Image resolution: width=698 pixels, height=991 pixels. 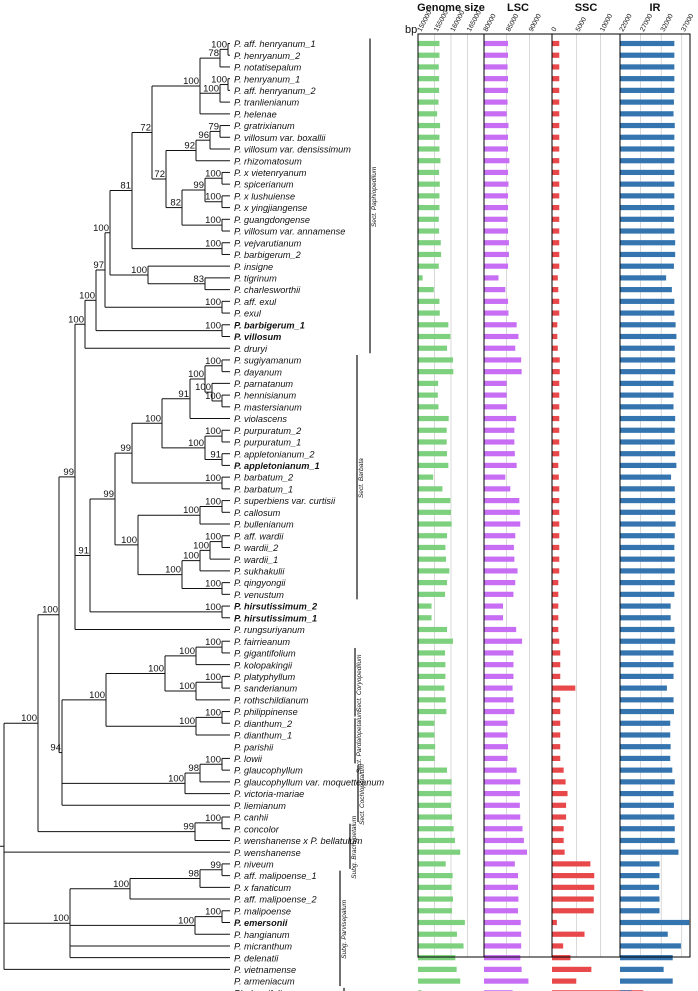 What do you see at coordinates (276, 607) in the screenshot?
I see `taxon-label: P. hirsutissimum_2` at bounding box center [276, 607].